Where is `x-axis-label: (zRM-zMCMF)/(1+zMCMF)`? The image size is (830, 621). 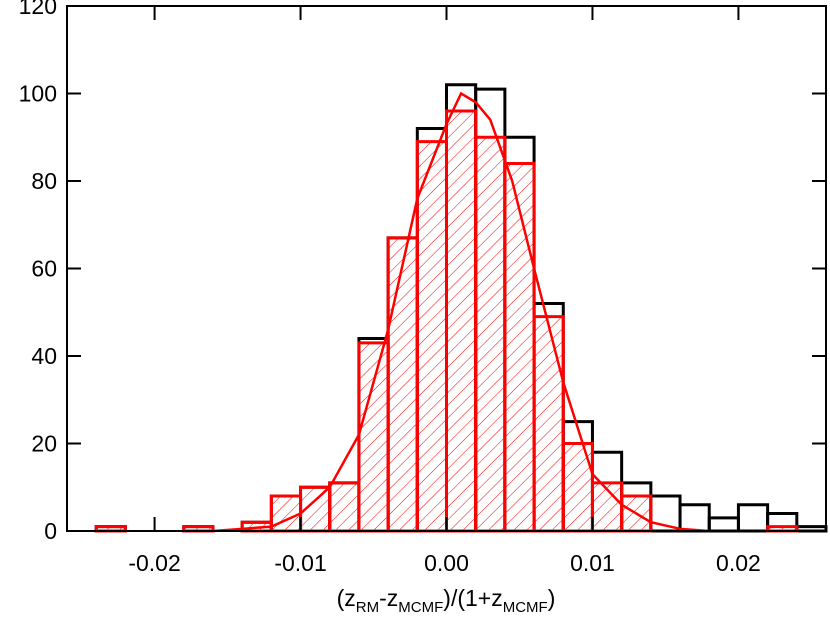 x-axis-label: (zRM-zMCMF)/(1+zMCMF) is located at coordinates (446, 600).